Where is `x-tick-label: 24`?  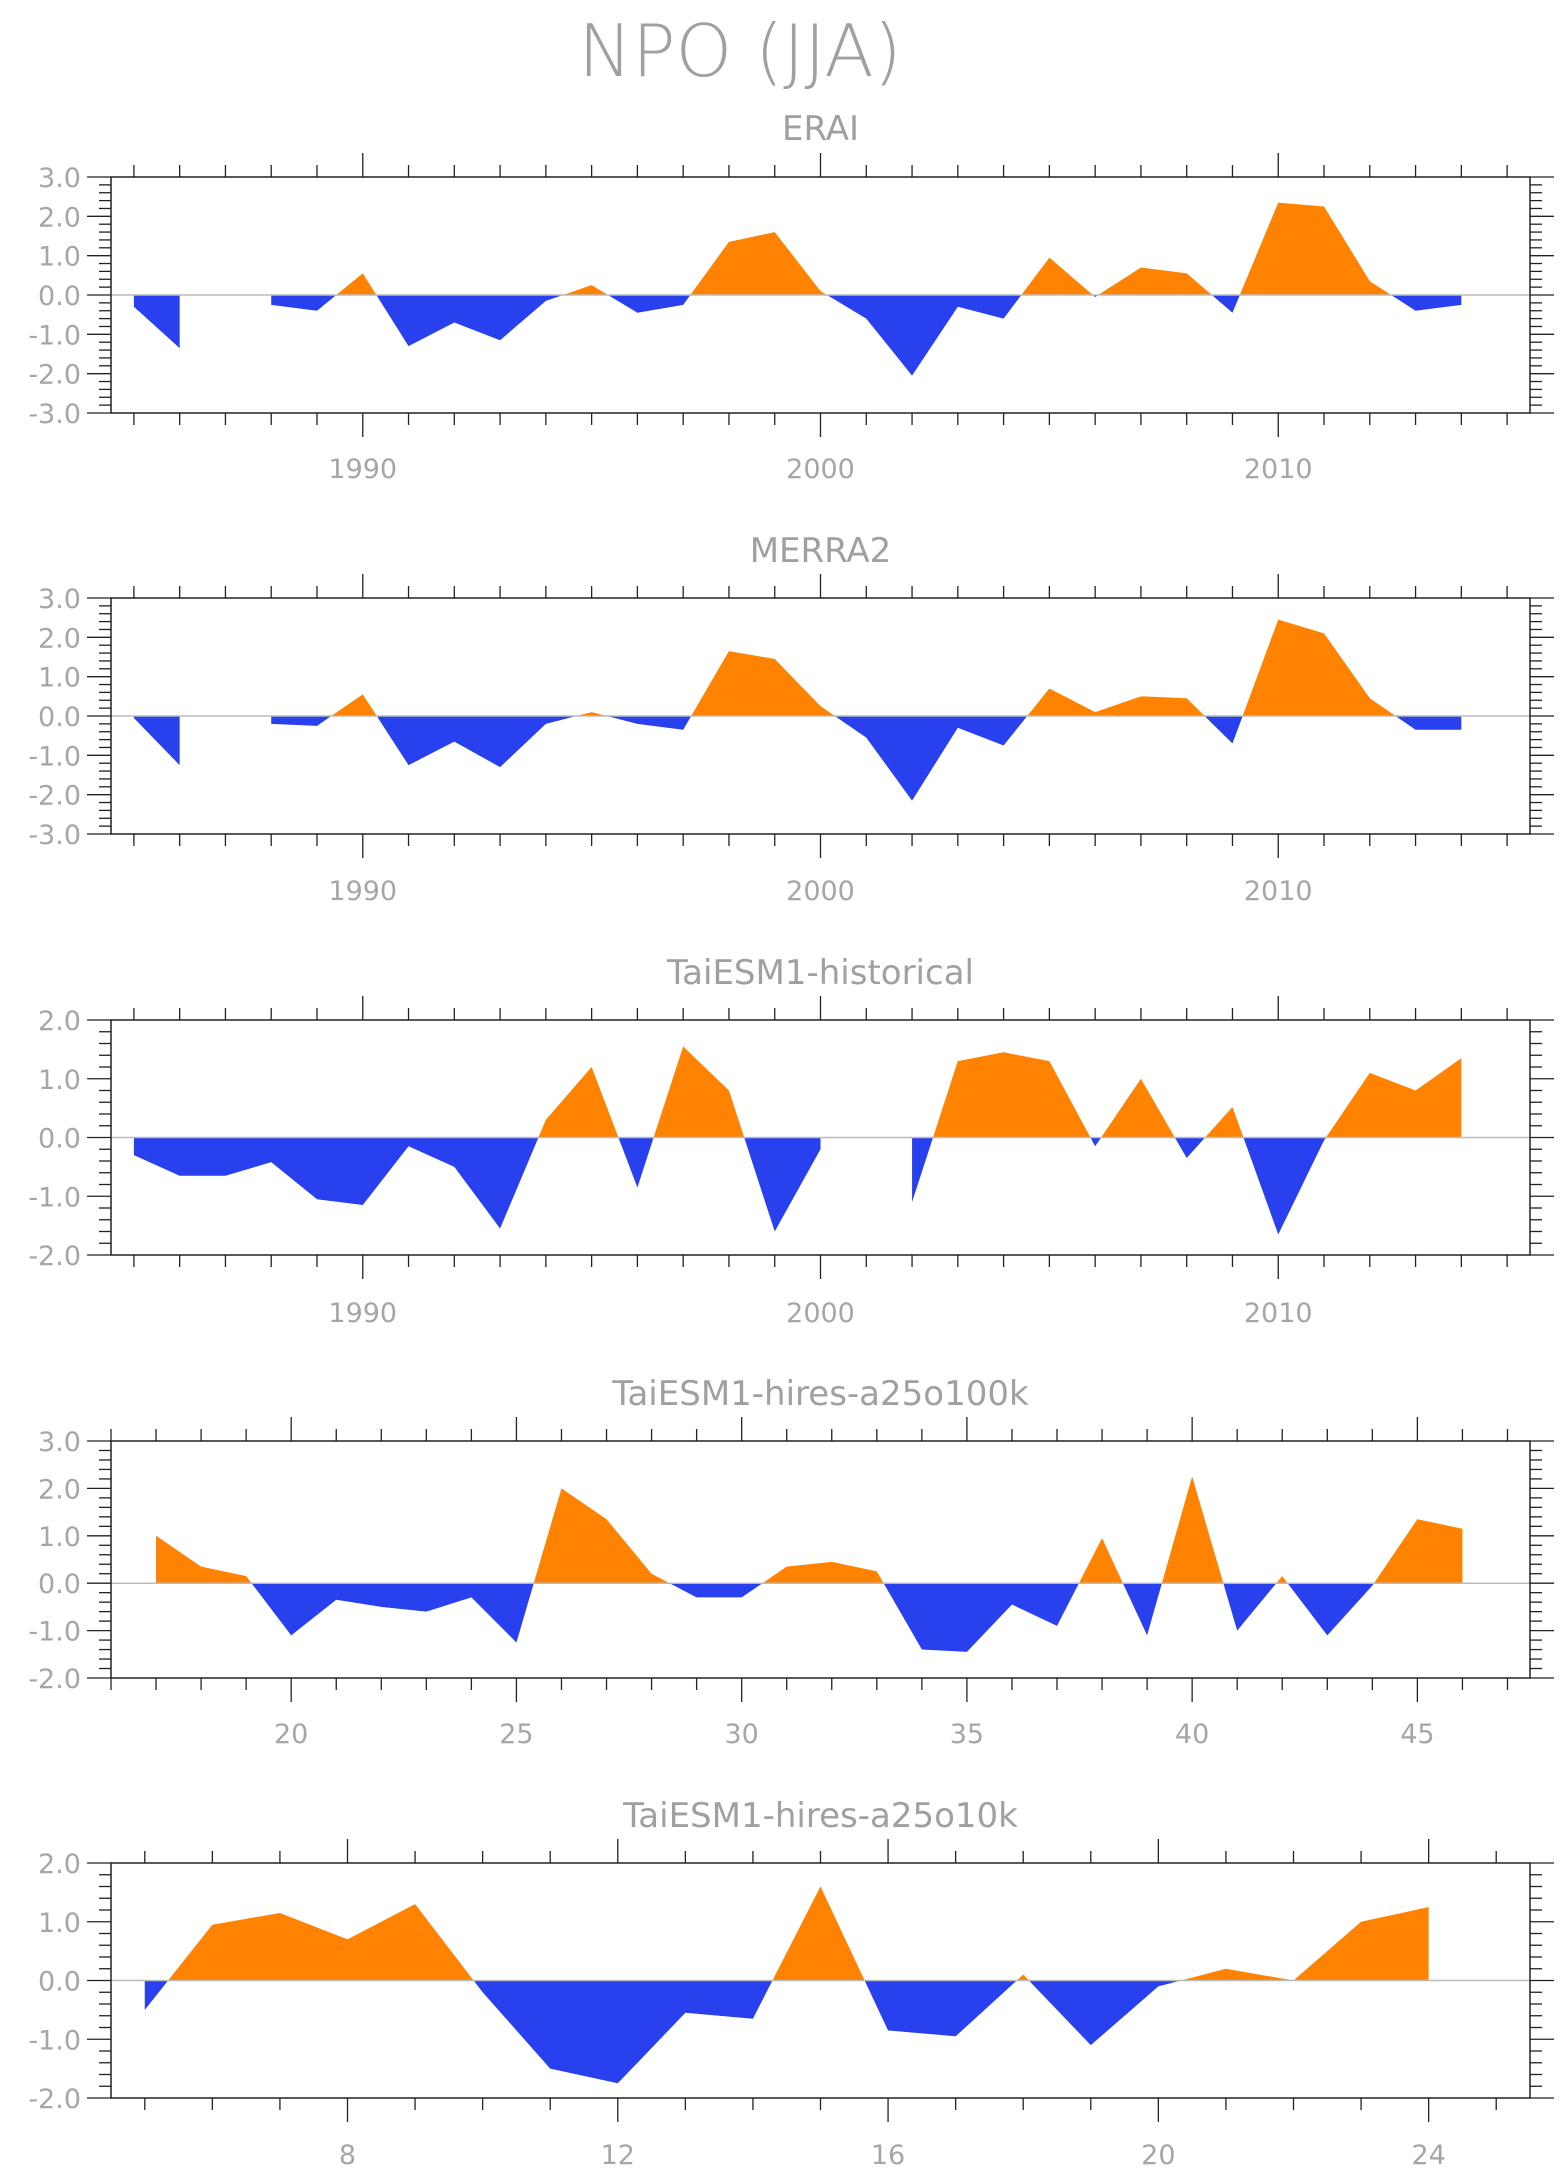
x-tick-label: 24 is located at coordinates (1428, 2155).